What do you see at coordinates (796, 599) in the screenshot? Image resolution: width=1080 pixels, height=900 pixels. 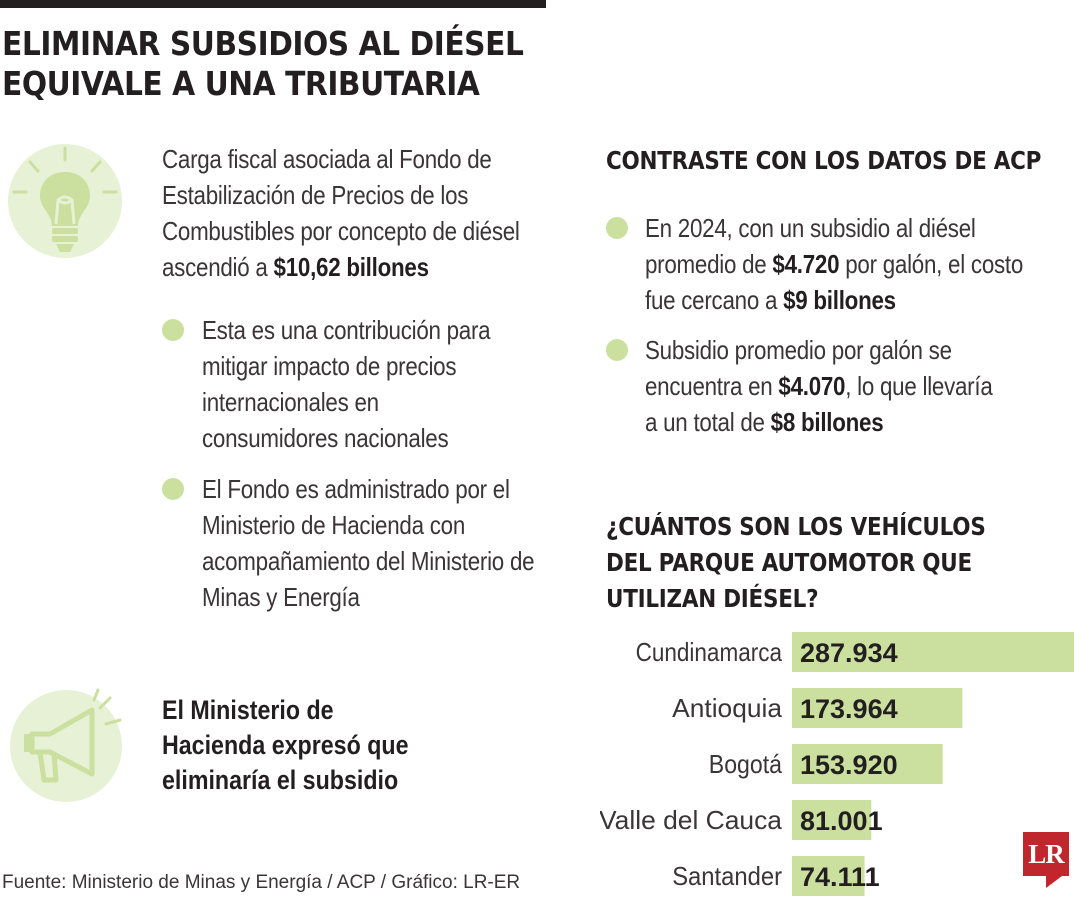 I see `vehicles-heading-line-3: UTILIZAN DIÉSEL?` at bounding box center [796, 599].